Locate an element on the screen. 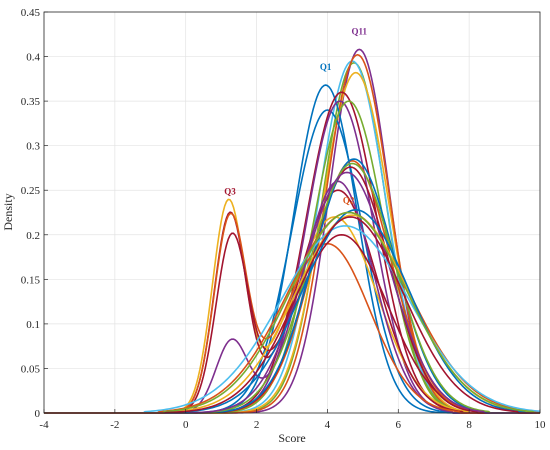  y-axis-label: Density is located at coordinates (8, 211).